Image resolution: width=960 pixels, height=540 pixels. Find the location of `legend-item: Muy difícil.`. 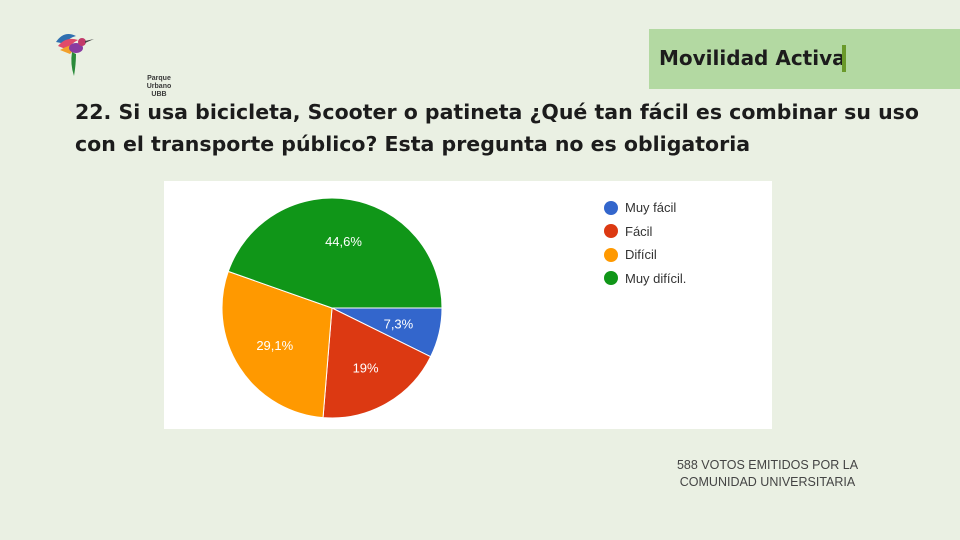

legend-item: Muy difícil. is located at coordinates (645, 279).